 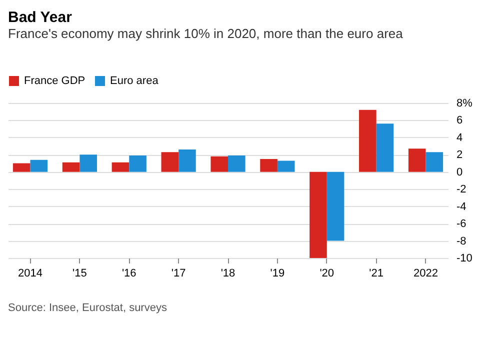 I want to click on legend-label: France GDP, so click(x=55, y=81).